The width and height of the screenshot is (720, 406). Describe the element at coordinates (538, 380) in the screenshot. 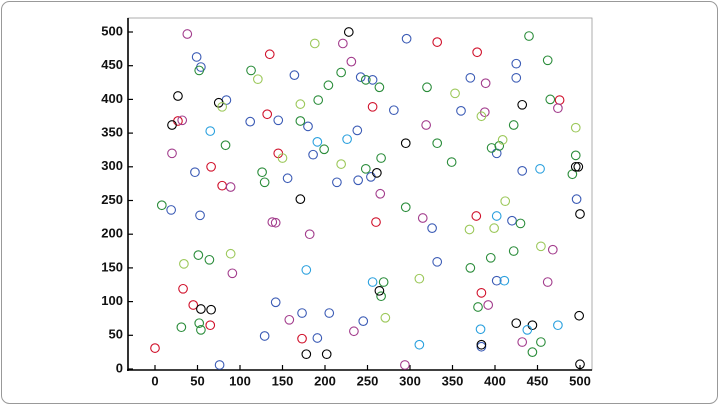

I see `x-tick-label: 450` at that location.